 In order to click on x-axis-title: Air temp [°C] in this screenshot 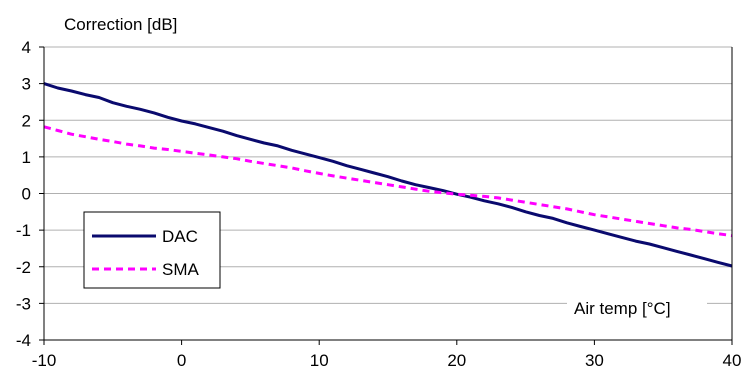, I will do `click(622, 308)`.